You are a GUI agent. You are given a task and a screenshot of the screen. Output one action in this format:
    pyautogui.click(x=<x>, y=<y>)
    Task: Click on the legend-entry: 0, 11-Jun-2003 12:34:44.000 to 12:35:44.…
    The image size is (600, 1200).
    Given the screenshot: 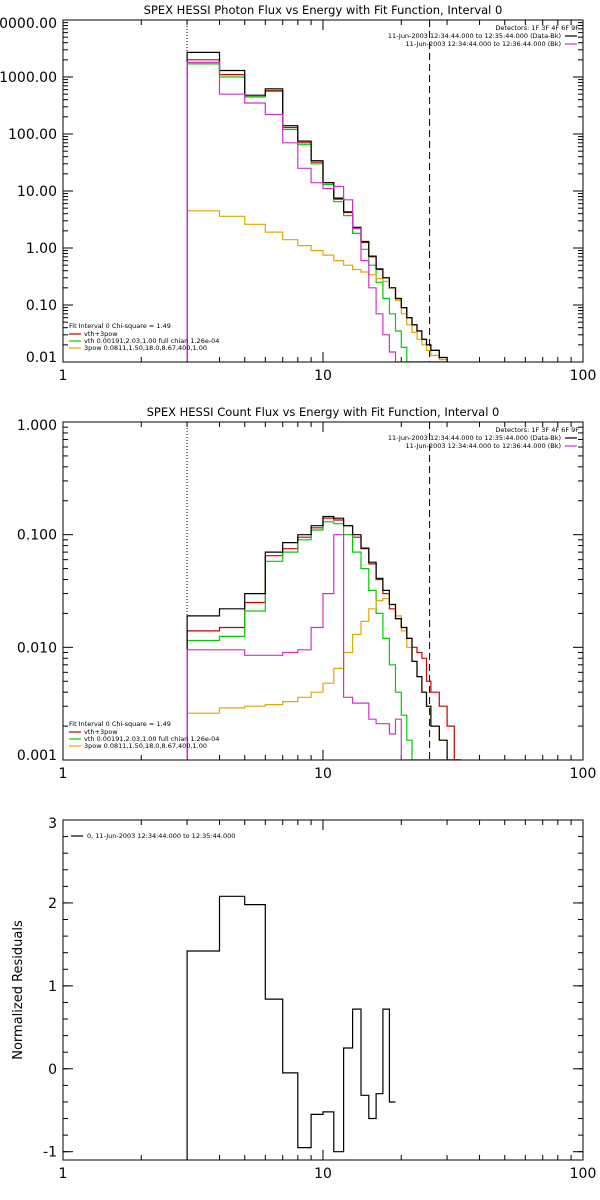 What is the action you would take?
    pyautogui.click(x=161, y=836)
    